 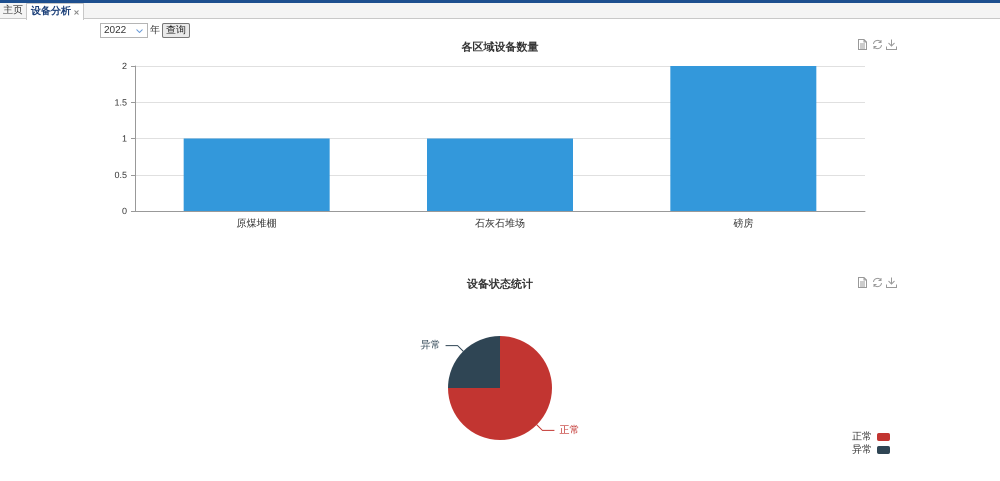 I want to click on y-tick-label: 0, so click(x=124, y=211).